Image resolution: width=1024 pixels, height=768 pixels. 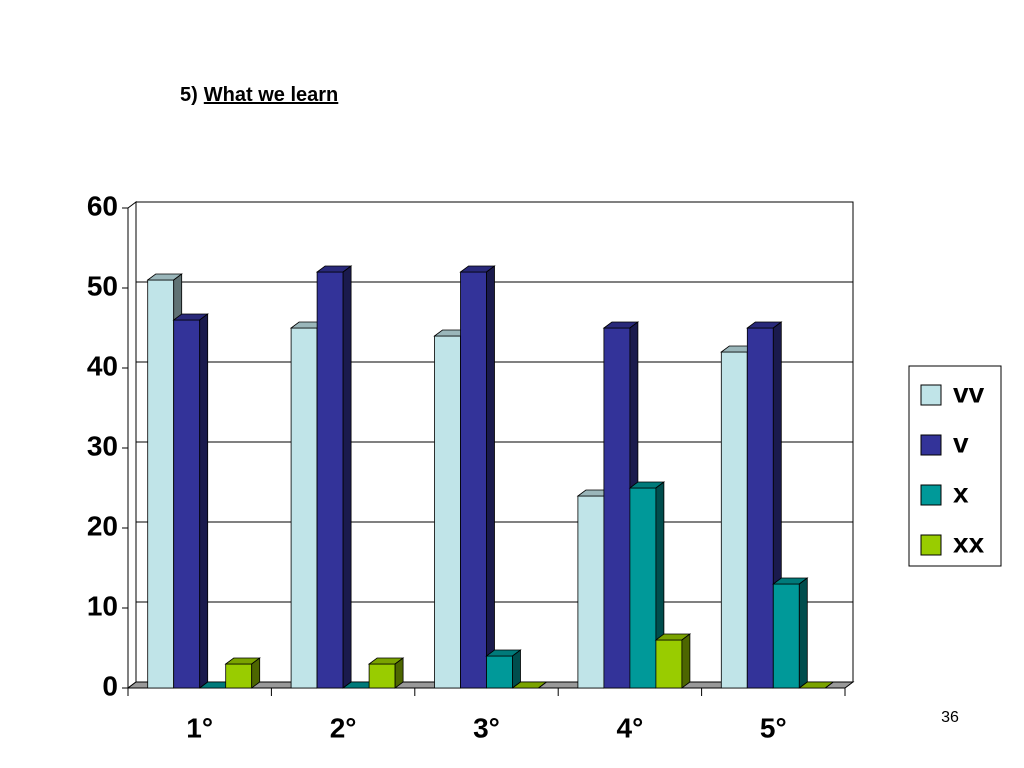 What do you see at coordinates (773, 727) in the screenshot?
I see `x-tick-label: 5°` at bounding box center [773, 727].